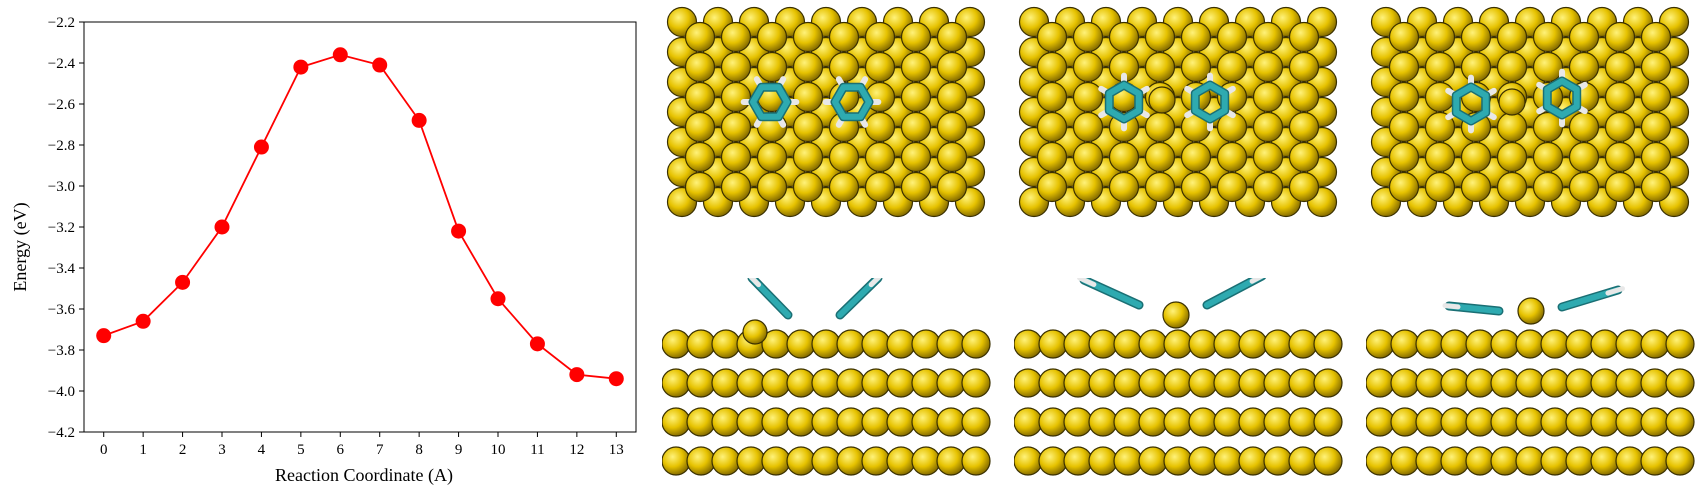  Describe the element at coordinates (61, 392) in the screenshot. I see `y-tick-label: −4.0` at that location.